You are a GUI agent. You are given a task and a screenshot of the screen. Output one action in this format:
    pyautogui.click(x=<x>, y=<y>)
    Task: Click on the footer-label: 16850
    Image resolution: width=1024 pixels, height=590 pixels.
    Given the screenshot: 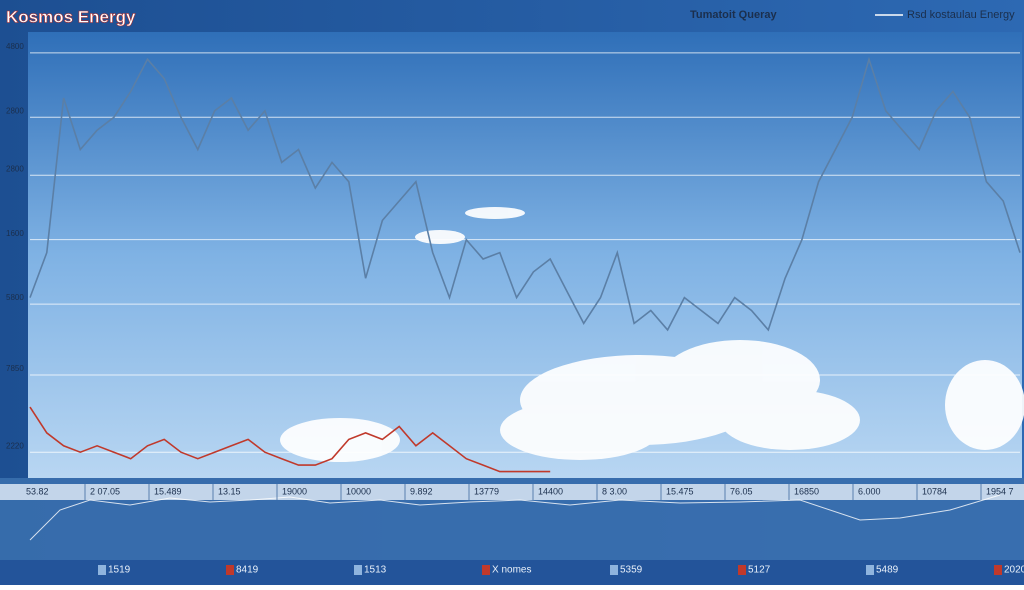 What is the action you would take?
    pyautogui.click(x=806, y=491)
    